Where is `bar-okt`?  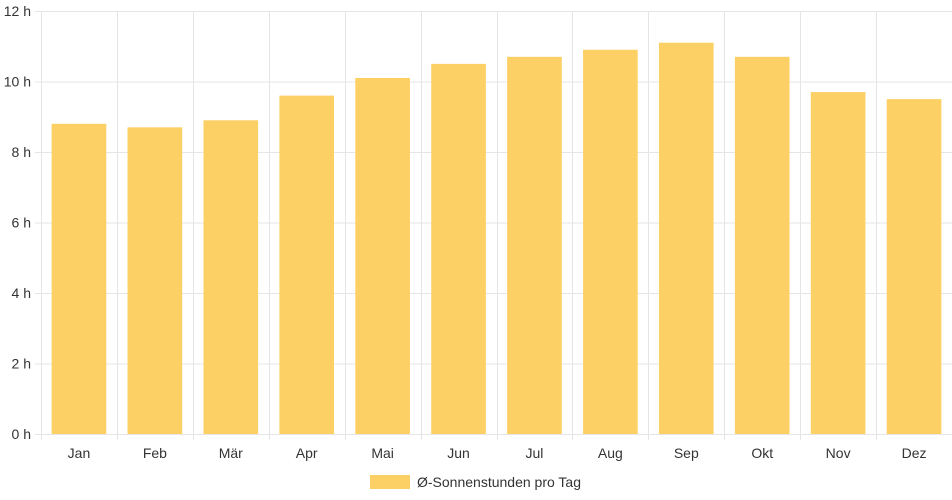 bar-okt is located at coordinates (762, 245).